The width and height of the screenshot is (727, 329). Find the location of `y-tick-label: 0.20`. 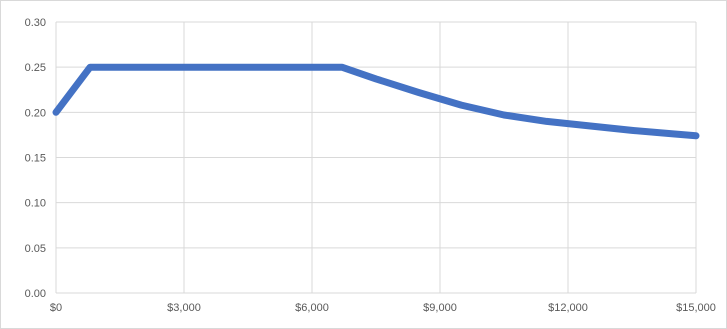

y-tick-label: 0.20 is located at coordinates (35, 113).